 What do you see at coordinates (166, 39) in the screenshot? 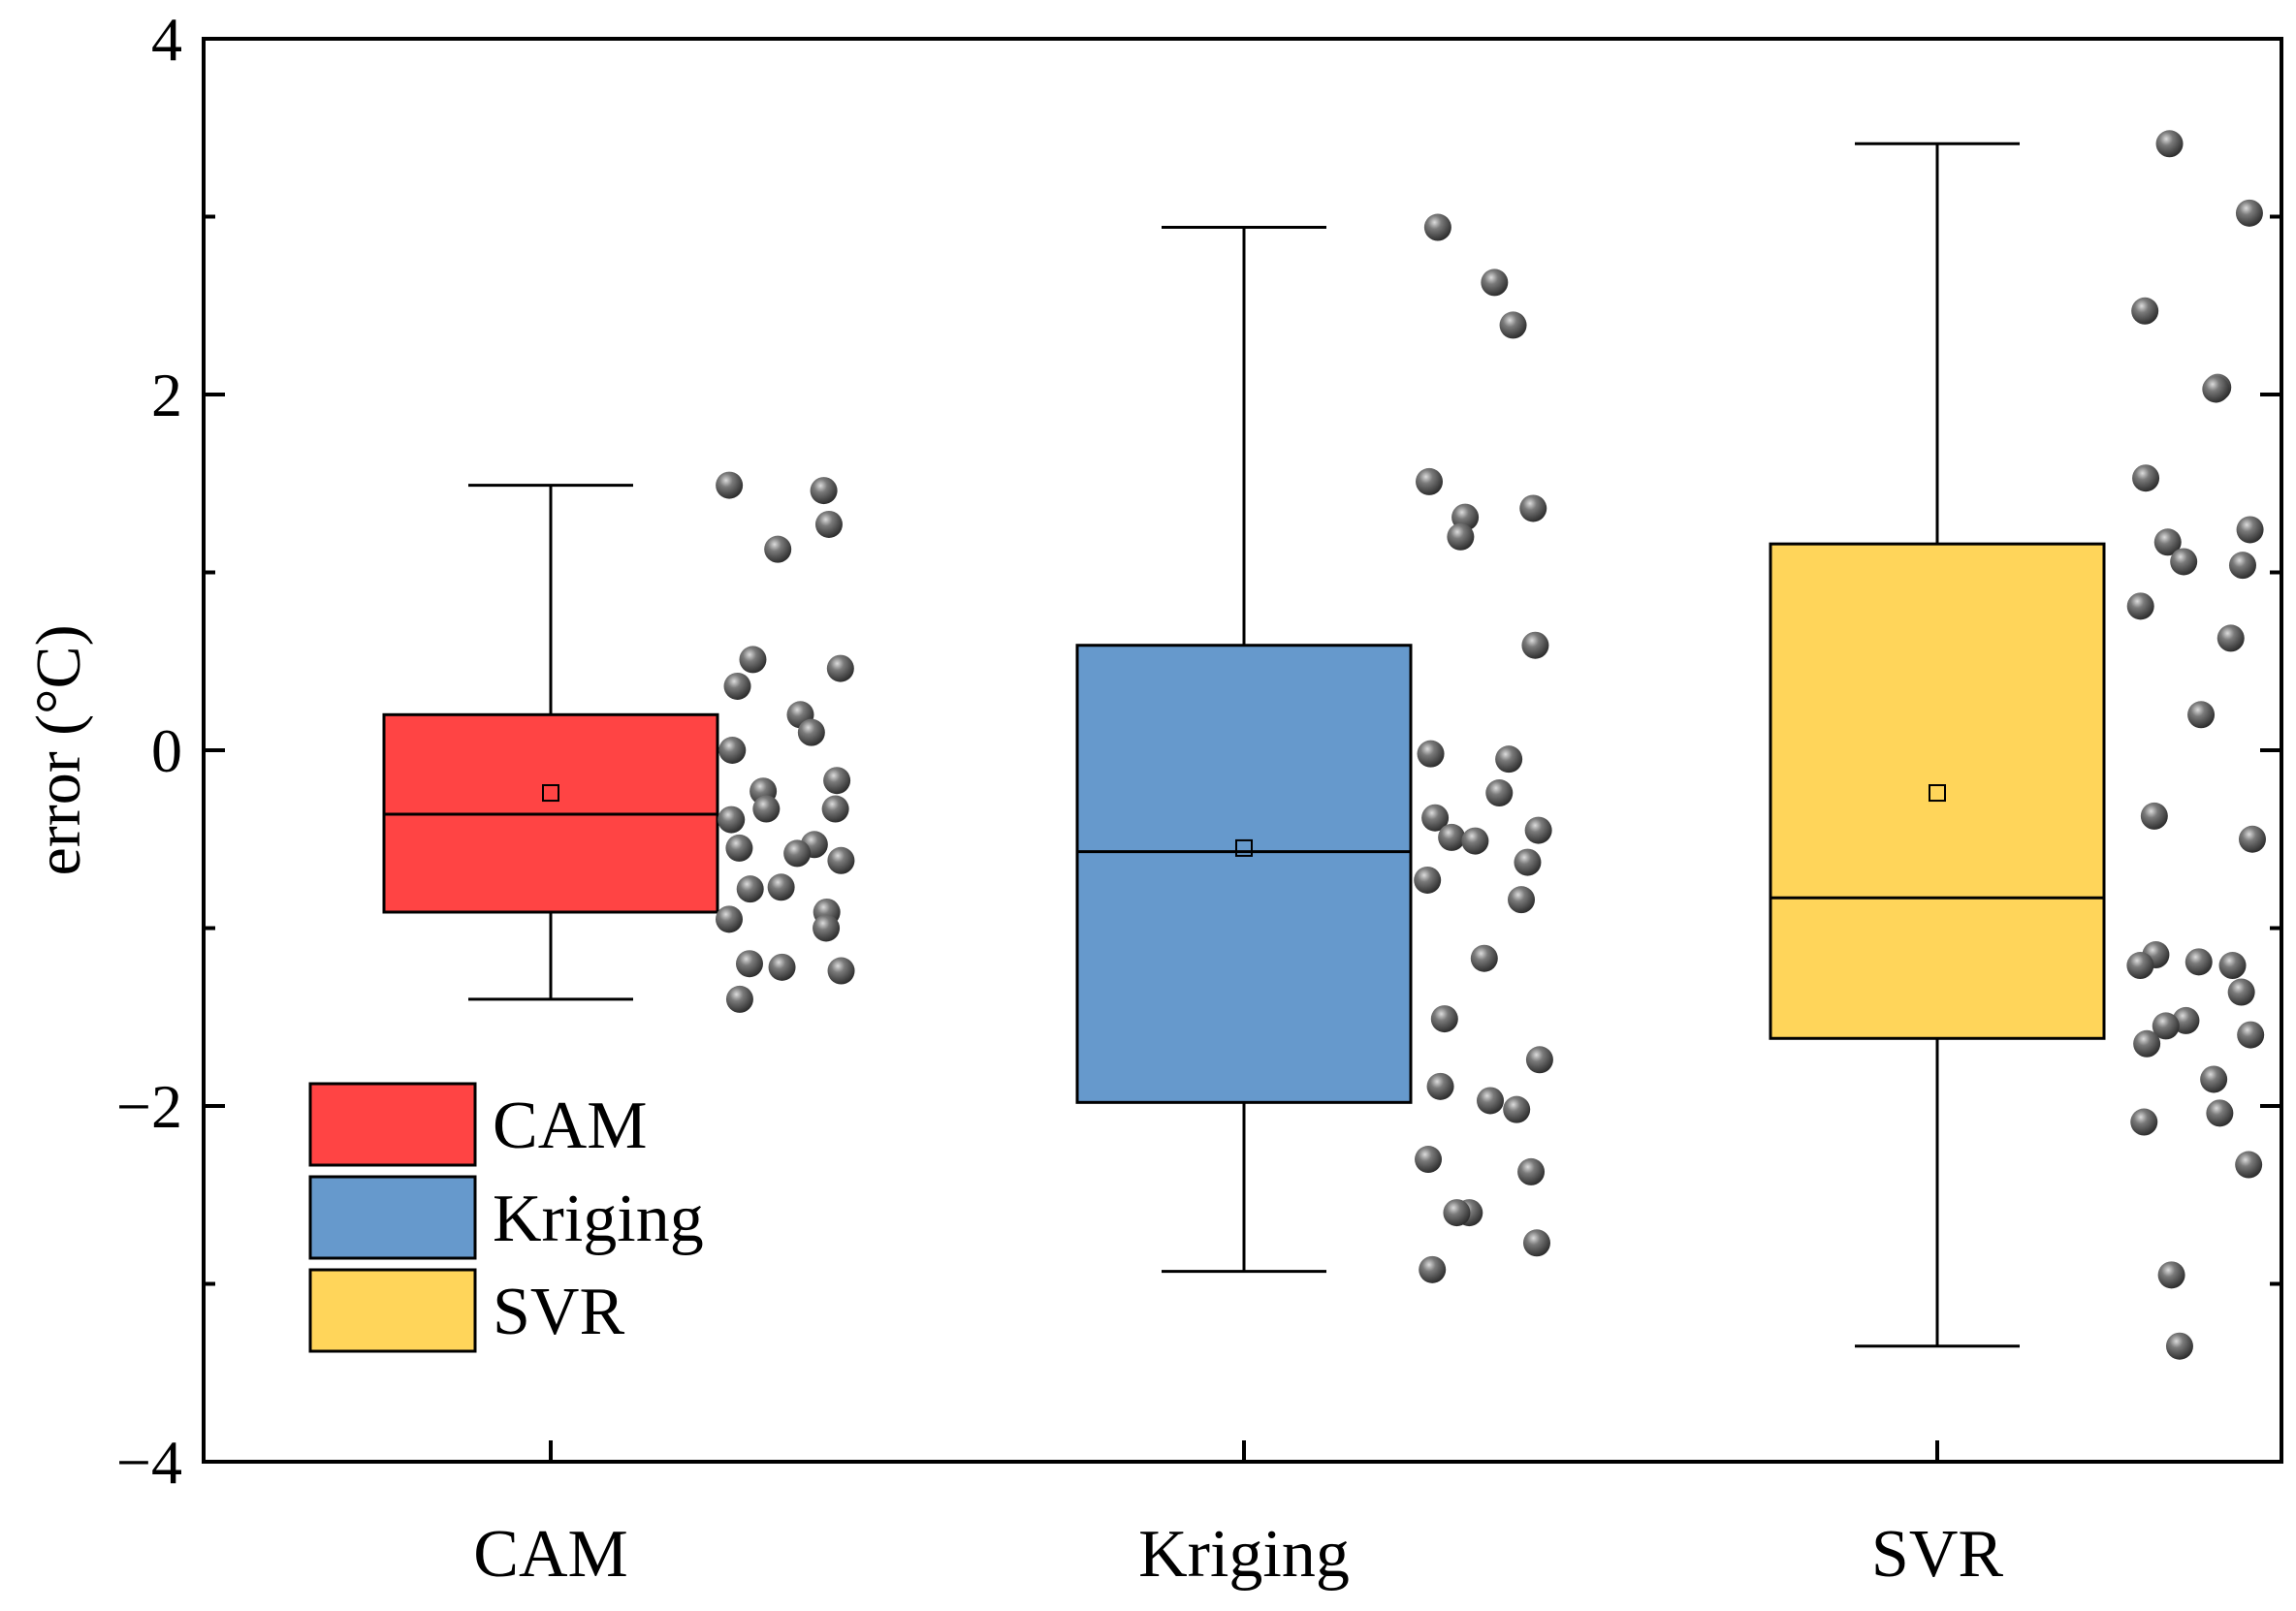
I see `y-tick-label: 4` at bounding box center [166, 39].